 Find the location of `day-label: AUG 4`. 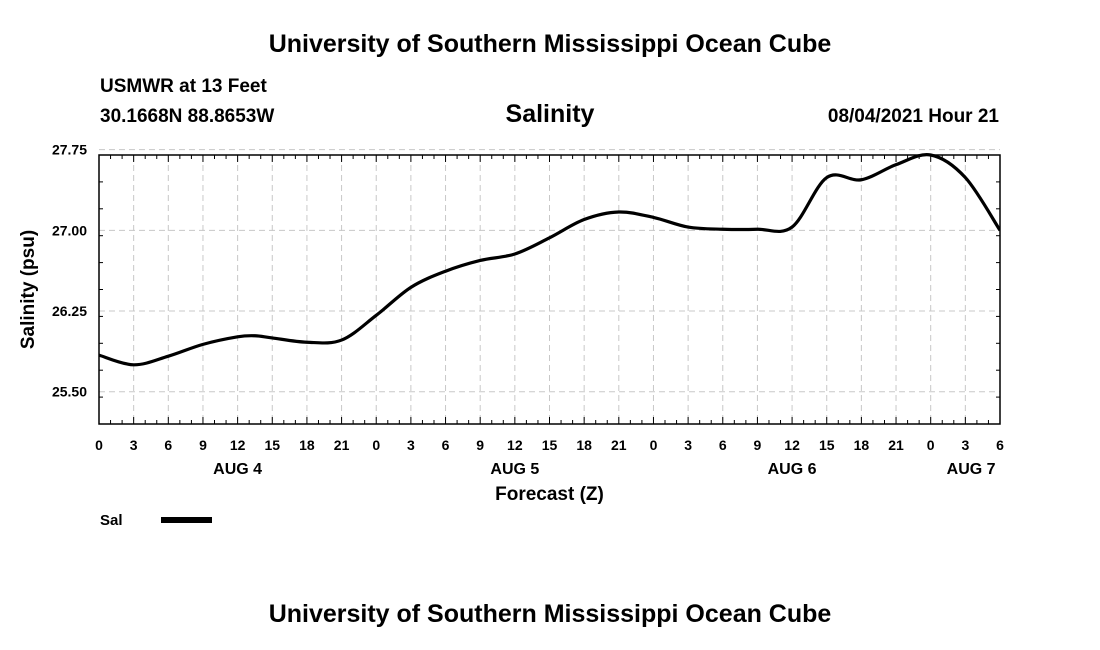

day-label: AUG 4 is located at coordinates (237, 469).